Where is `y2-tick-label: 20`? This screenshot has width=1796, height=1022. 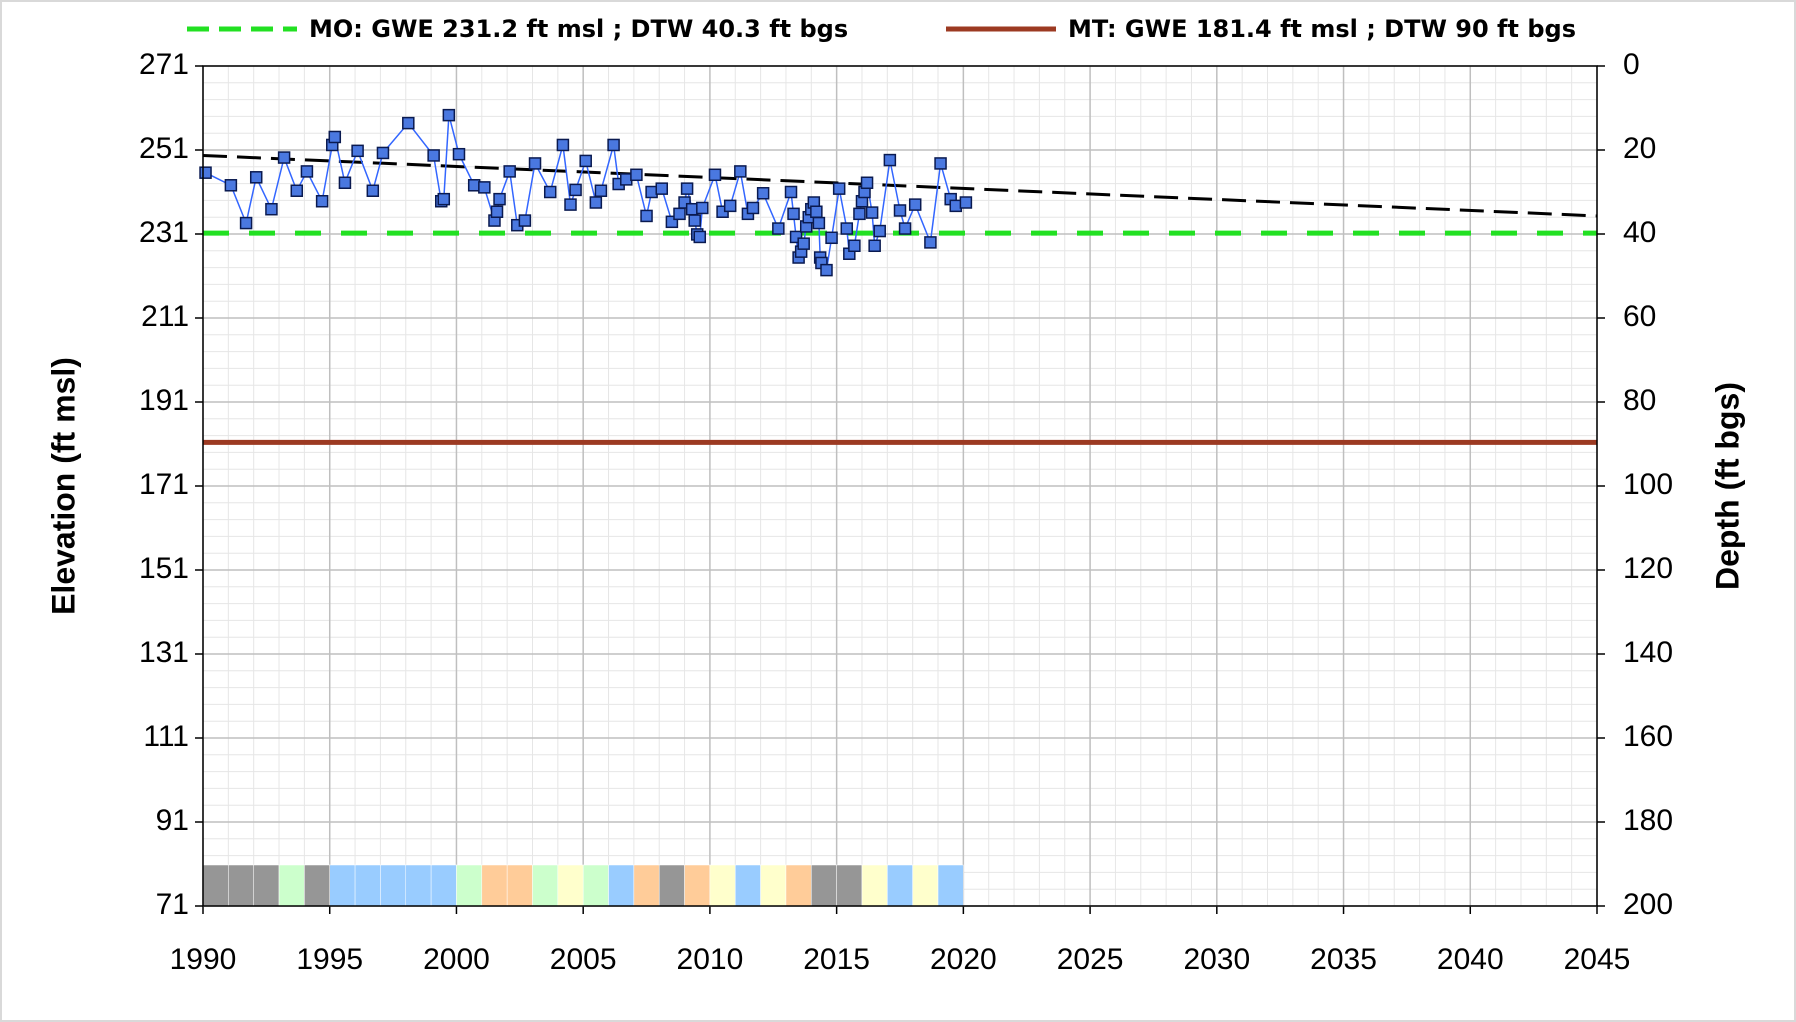 y2-tick-label: 20 is located at coordinates (1639, 148).